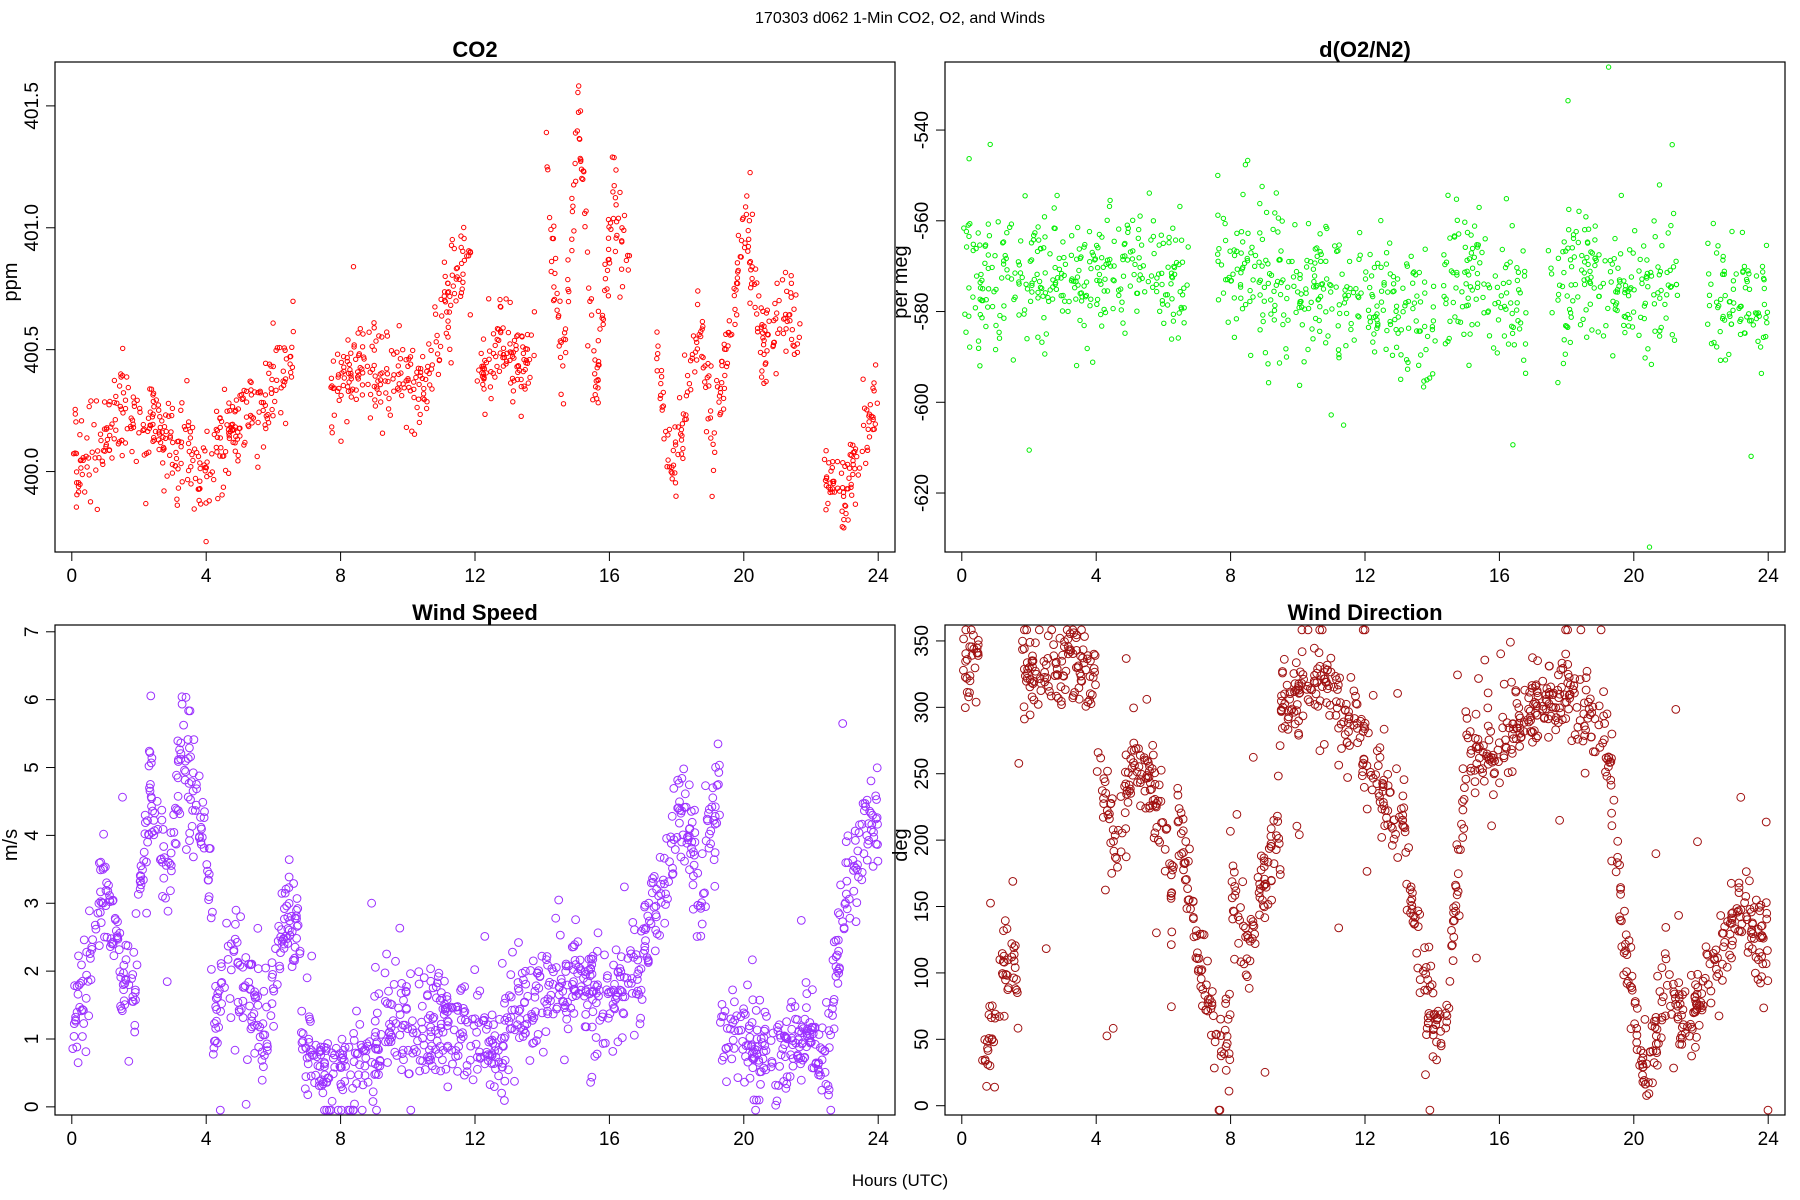 The image size is (1800, 1200). Describe the element at coordinates (474, 576) in the screenshot. I see `co2-x-tick-label: 12` at that location.